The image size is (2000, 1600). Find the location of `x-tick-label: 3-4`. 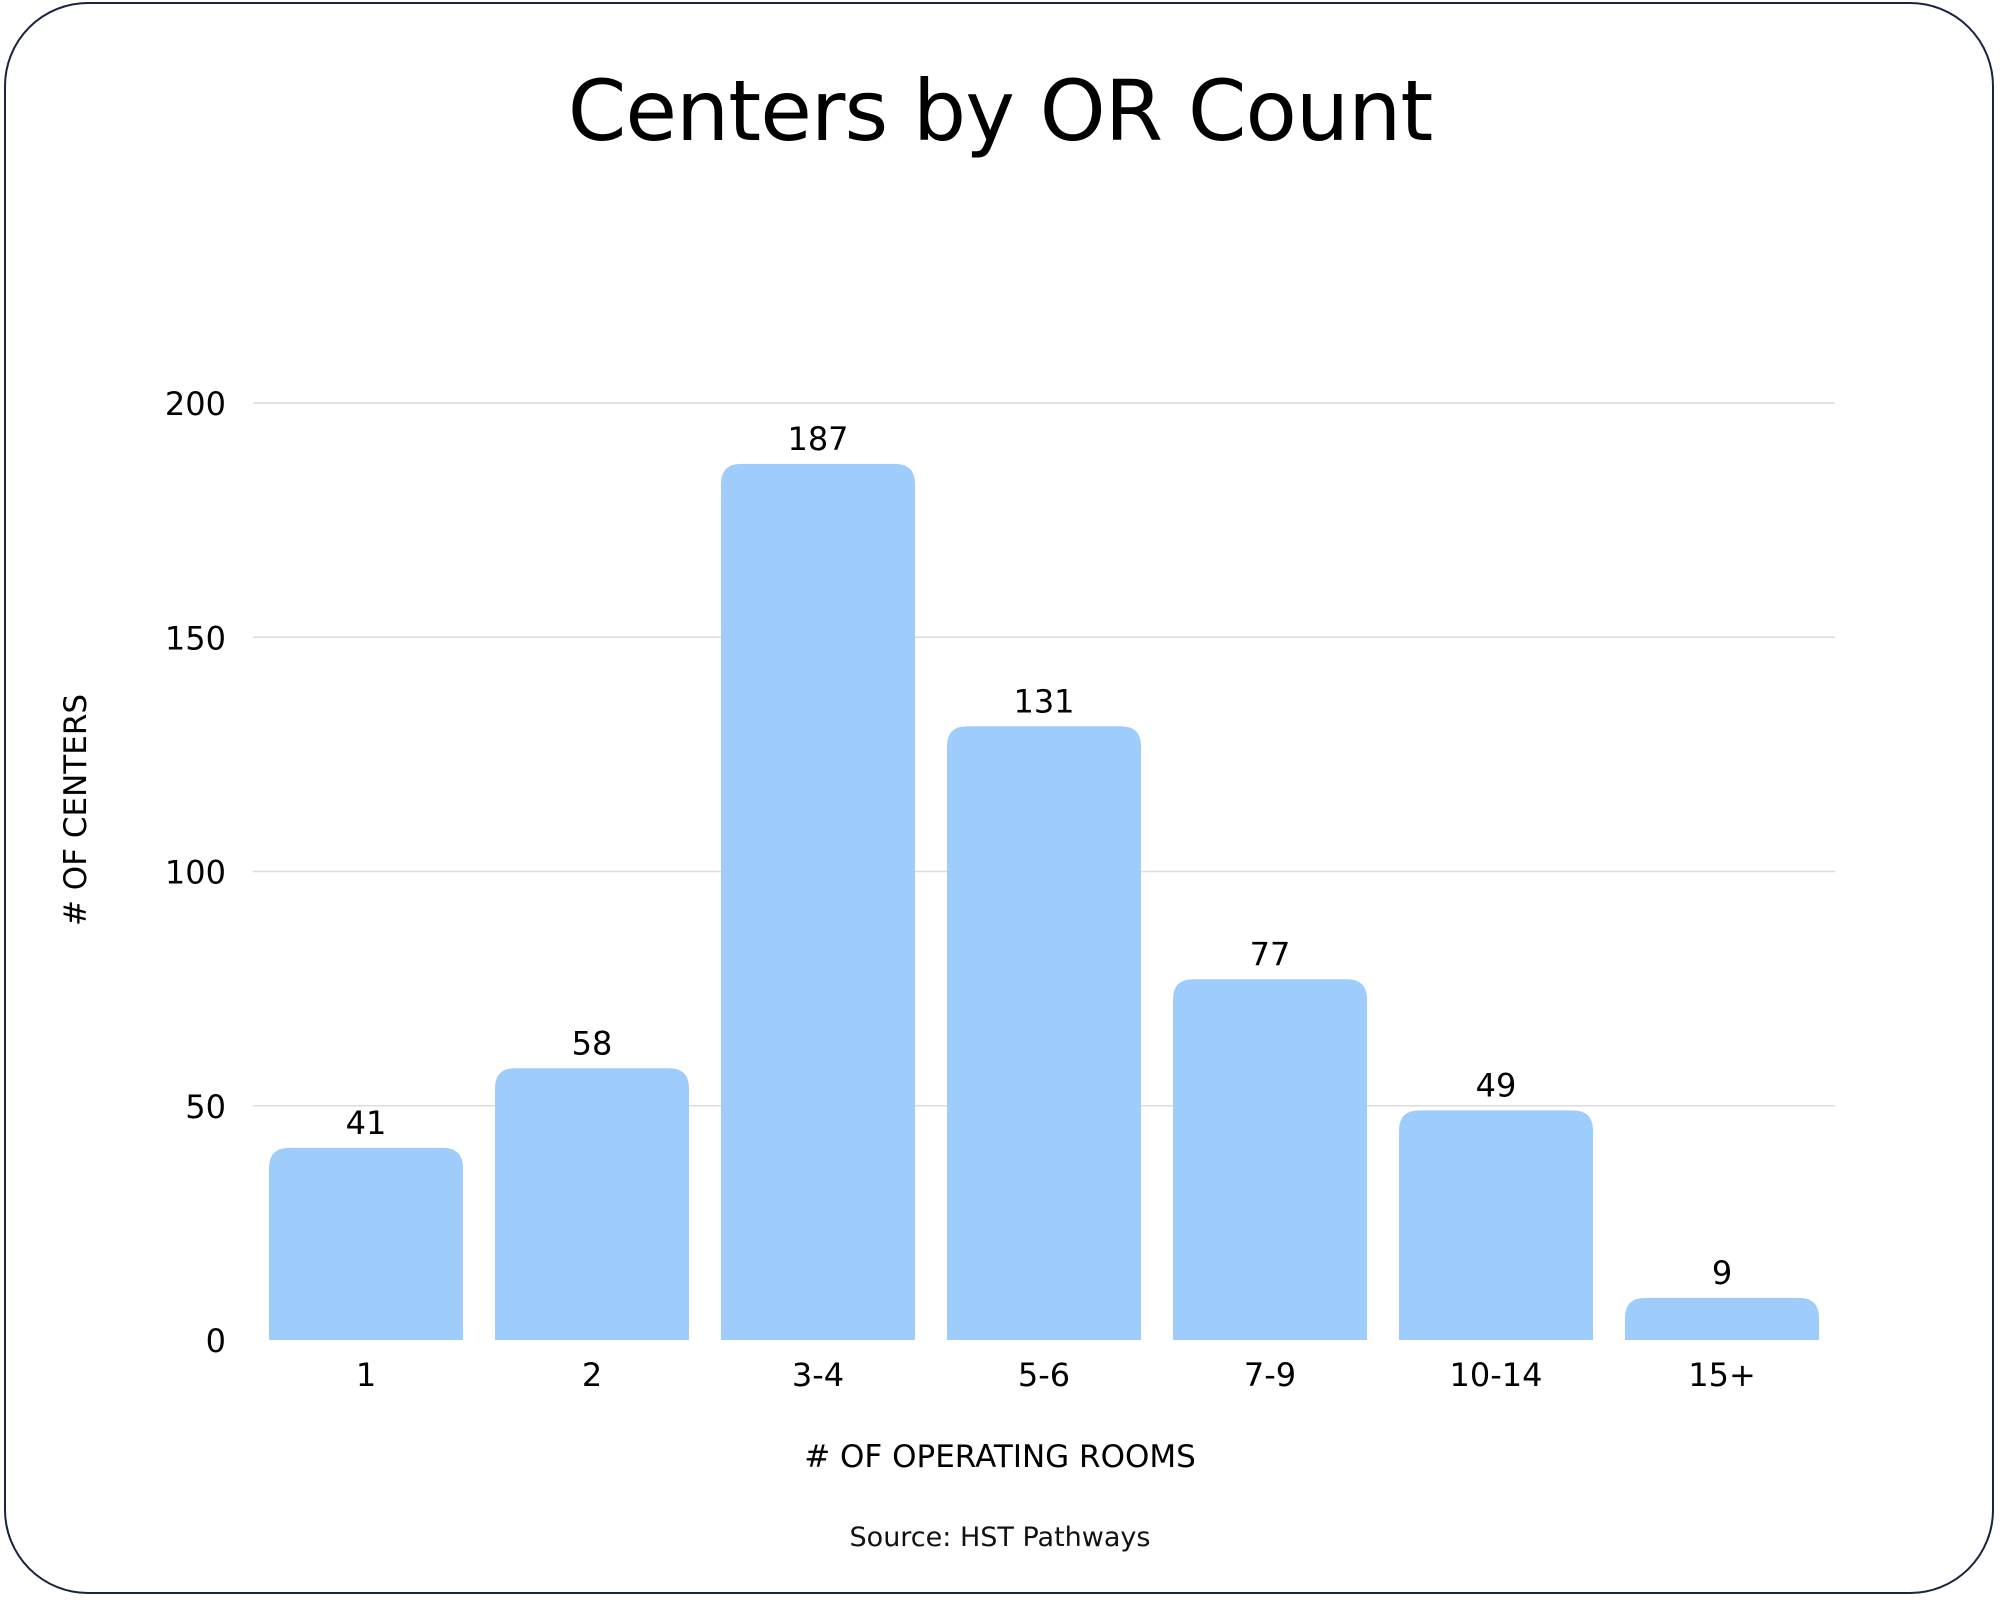

x-tick-label: 3-4 is located at coordinates (818, 1375).